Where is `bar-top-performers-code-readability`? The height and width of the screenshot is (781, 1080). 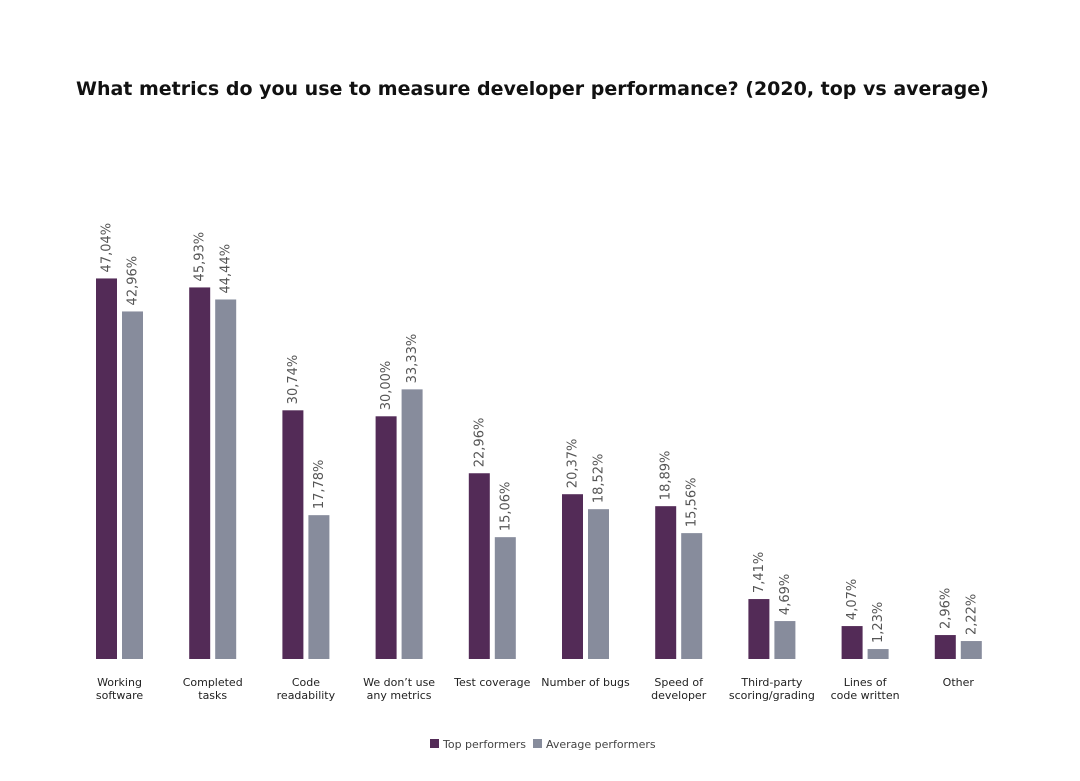
bar-top-performers-code-readability is located at coordinates (293, 534).